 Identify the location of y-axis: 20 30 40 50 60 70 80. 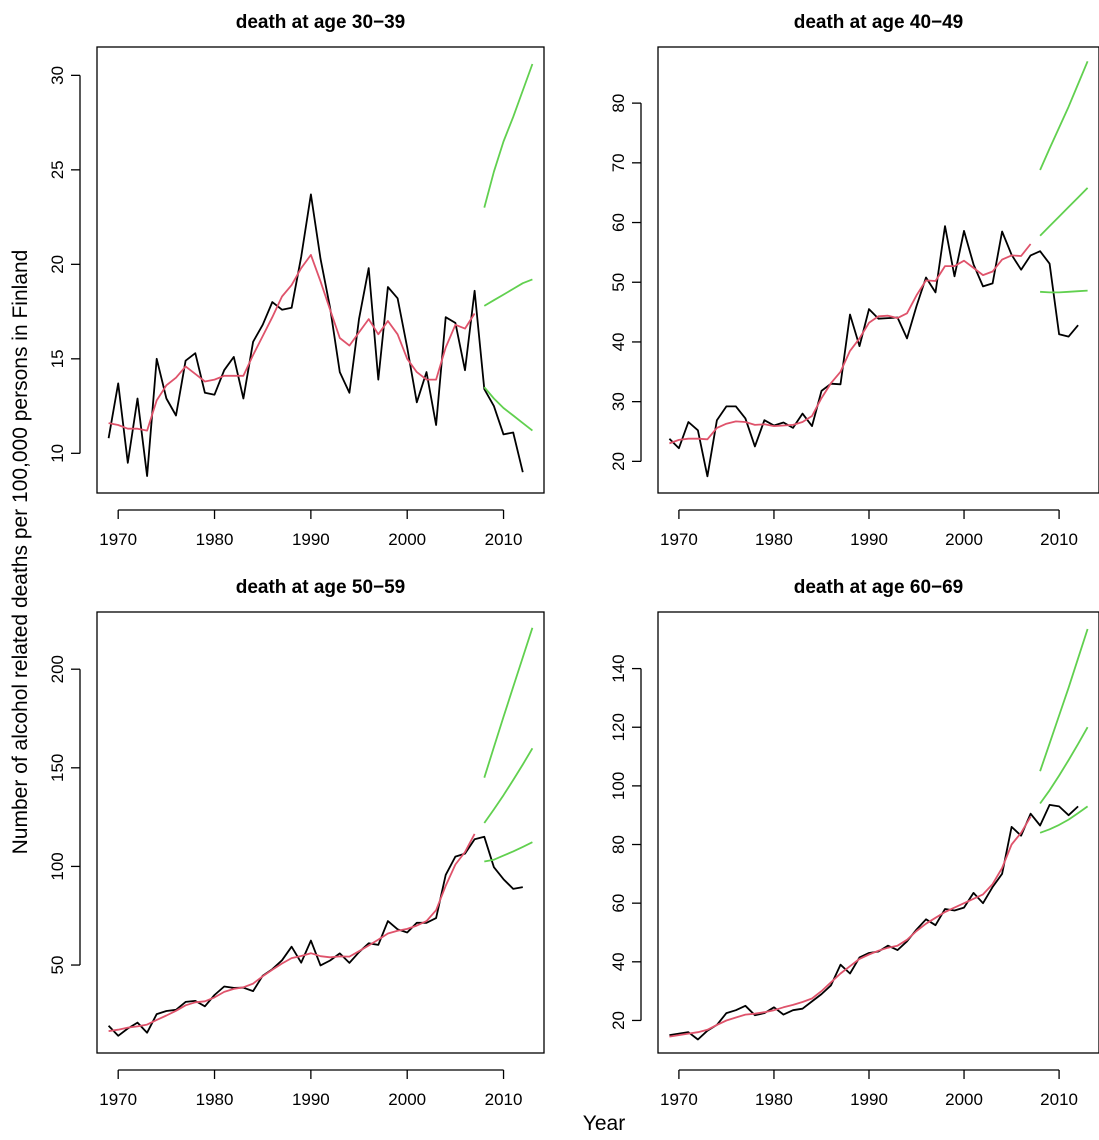
(625, 282).